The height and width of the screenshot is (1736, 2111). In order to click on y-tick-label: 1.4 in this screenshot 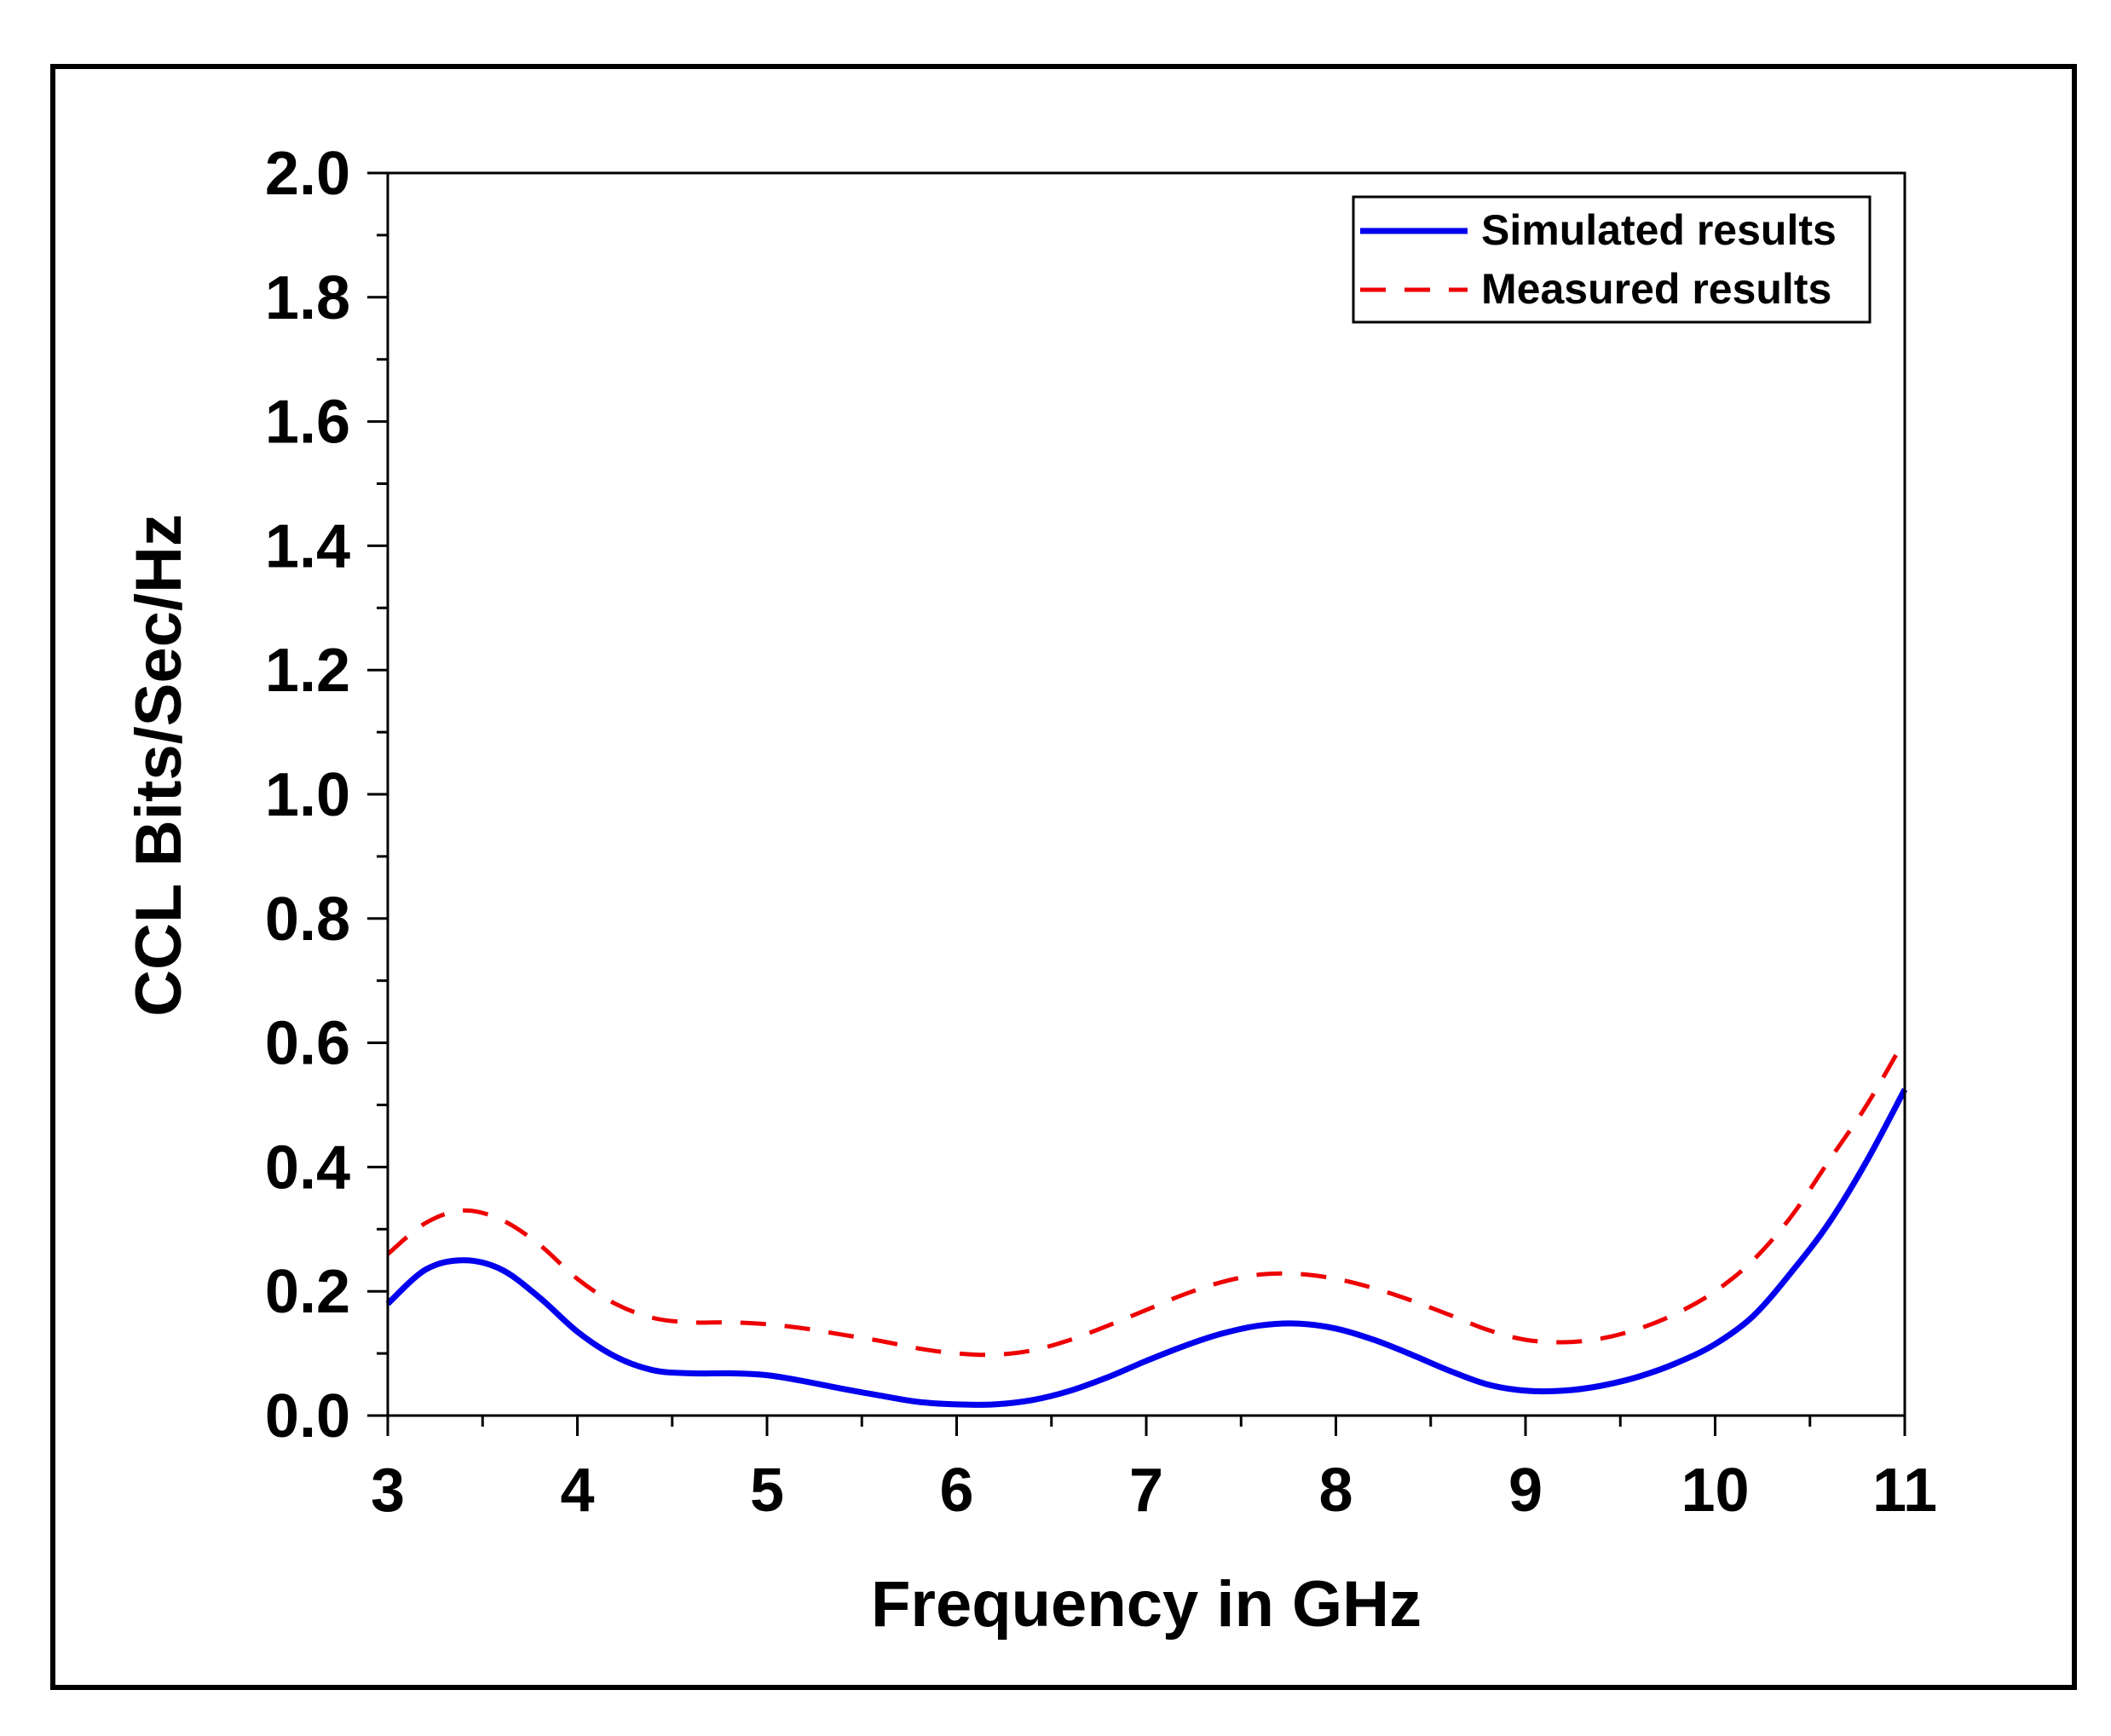, I will do `click(307, 546)`.